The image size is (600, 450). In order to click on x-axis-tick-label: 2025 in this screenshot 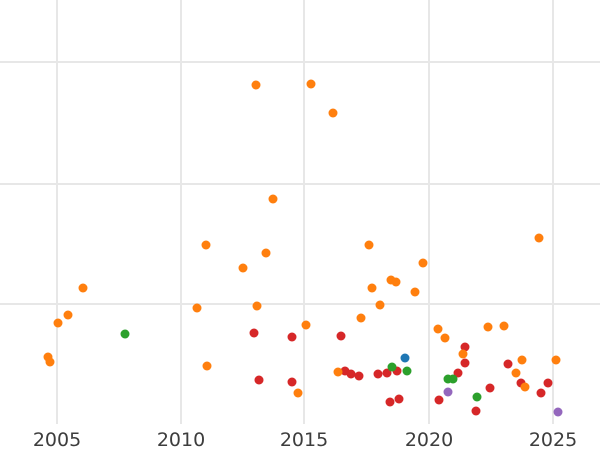, I will do `click(553, 439)`.